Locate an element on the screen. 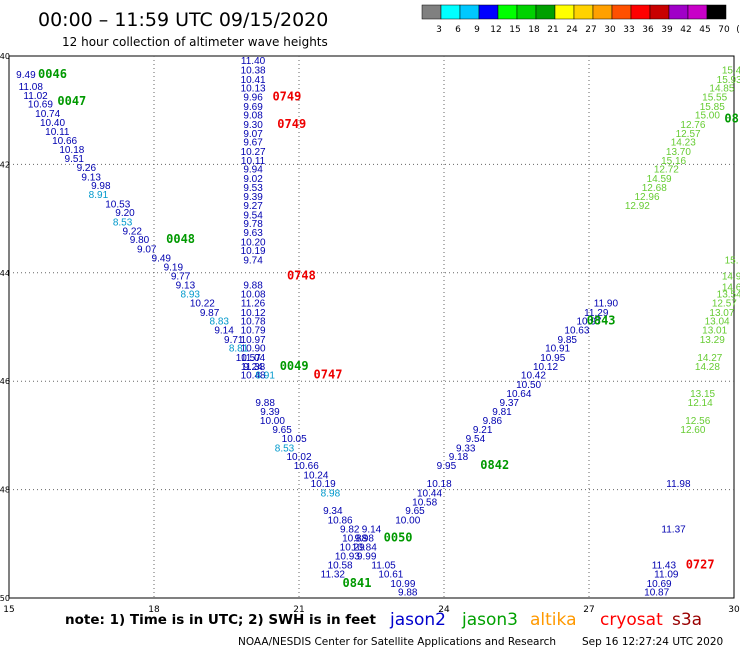 This screenshot has width=740, height=650. data-label: 0749 is located at coordinates (291, 124).